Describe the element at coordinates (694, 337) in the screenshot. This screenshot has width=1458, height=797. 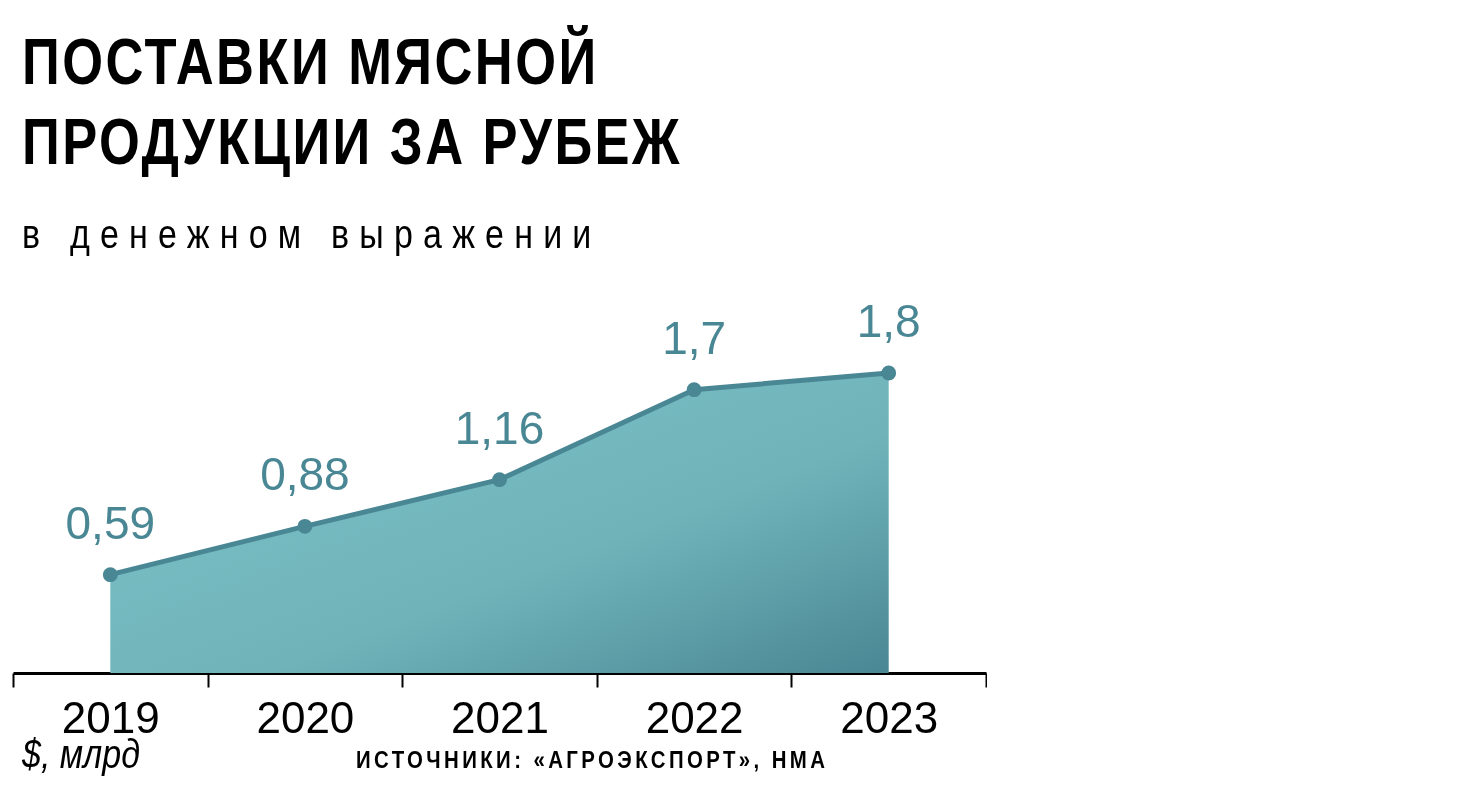
I see `data-label: 1,7` at that location.